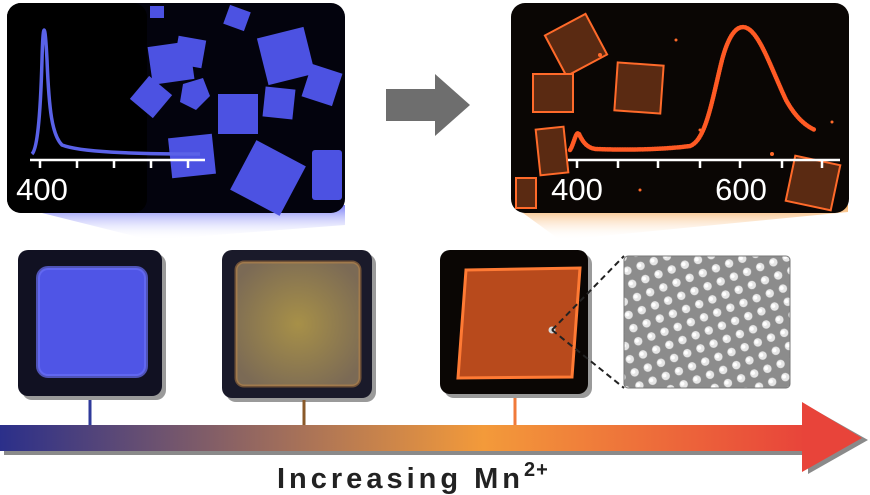  I want to click on left-axis-tick-label-400: 400, so click(42, 189).